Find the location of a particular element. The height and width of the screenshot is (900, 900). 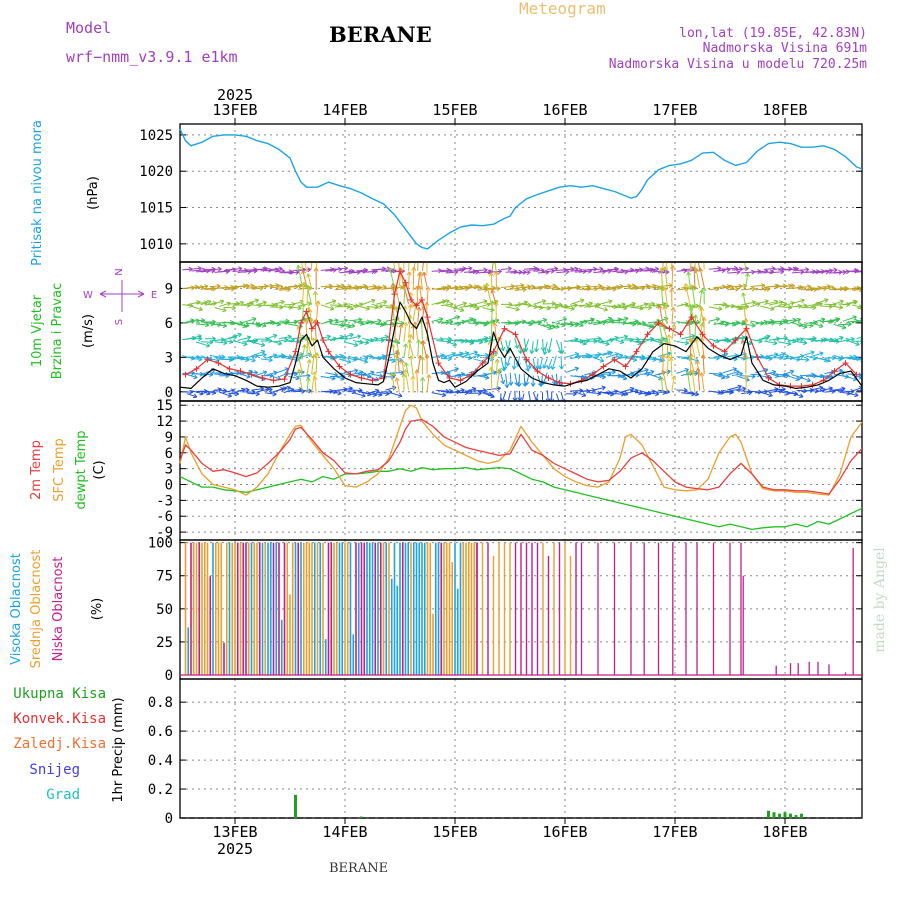

compass-cross is located at coordinates (122, 296).